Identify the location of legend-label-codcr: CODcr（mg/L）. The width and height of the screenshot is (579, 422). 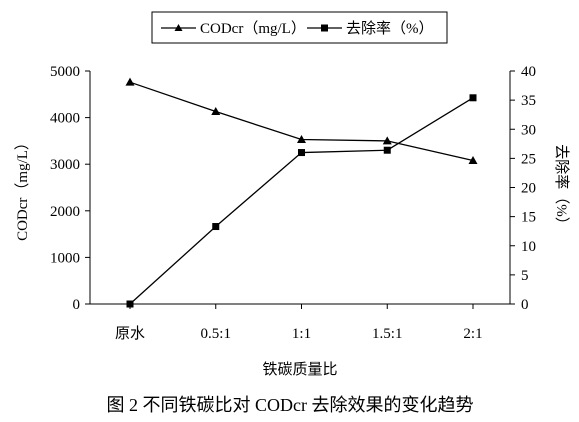
(253, 28).